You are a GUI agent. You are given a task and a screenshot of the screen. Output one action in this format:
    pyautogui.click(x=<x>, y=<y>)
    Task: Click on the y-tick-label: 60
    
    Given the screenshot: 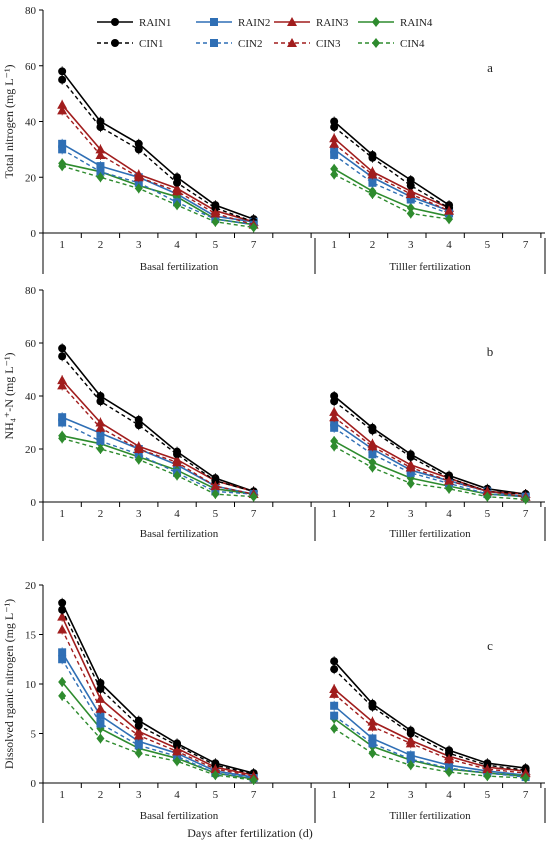 What is the action you would take?
    pyautogui.click(x=31, y=67)
    